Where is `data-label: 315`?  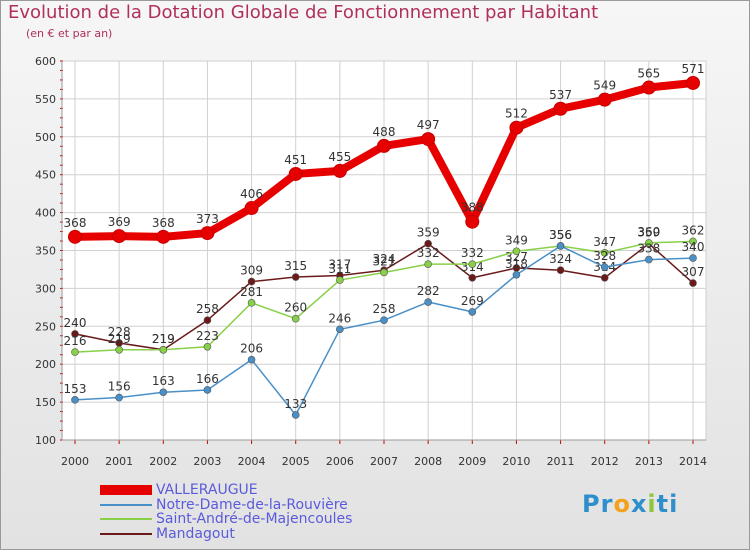
data-label: 315 is located at coordinates (295, 266).